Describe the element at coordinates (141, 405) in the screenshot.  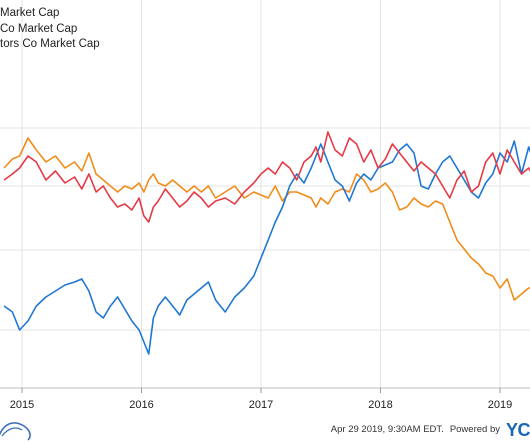
I see `x-tick-label-2016: 2016` at that location.